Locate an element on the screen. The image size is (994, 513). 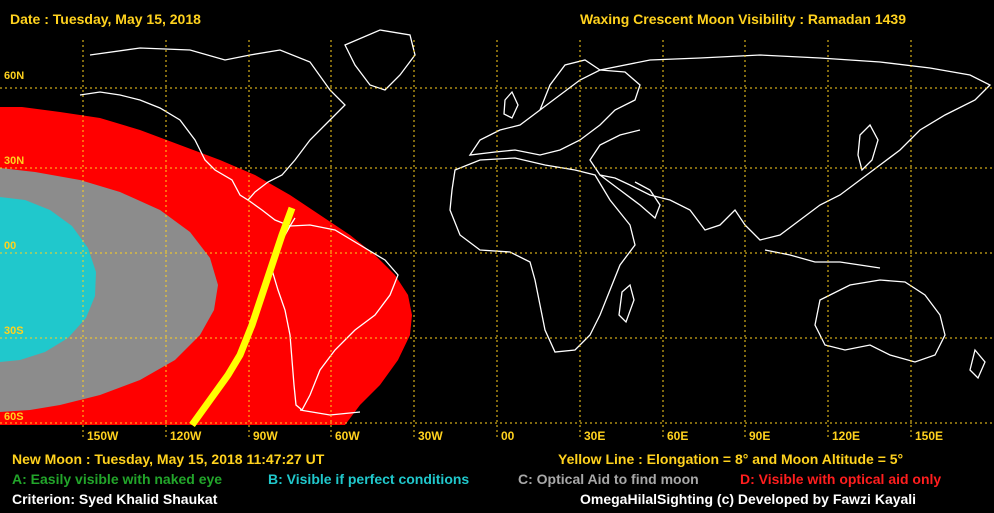
lon-label-30e: 30E is located at coordinates (595, 436).